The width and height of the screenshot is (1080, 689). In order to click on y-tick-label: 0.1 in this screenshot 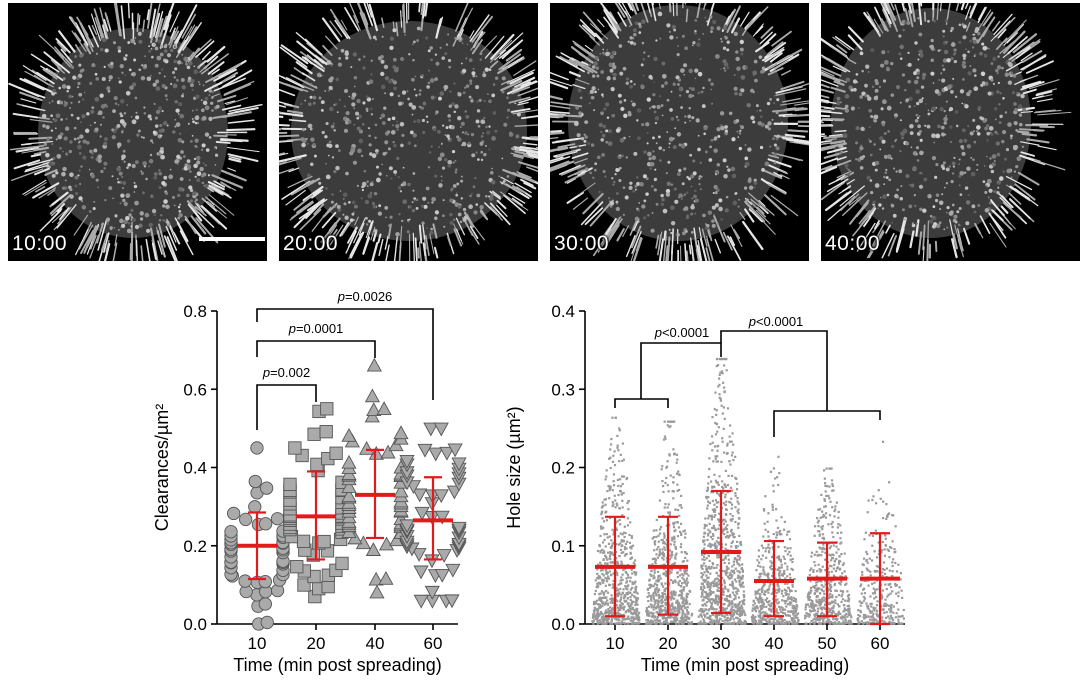, I will do `click(563, 546)`.